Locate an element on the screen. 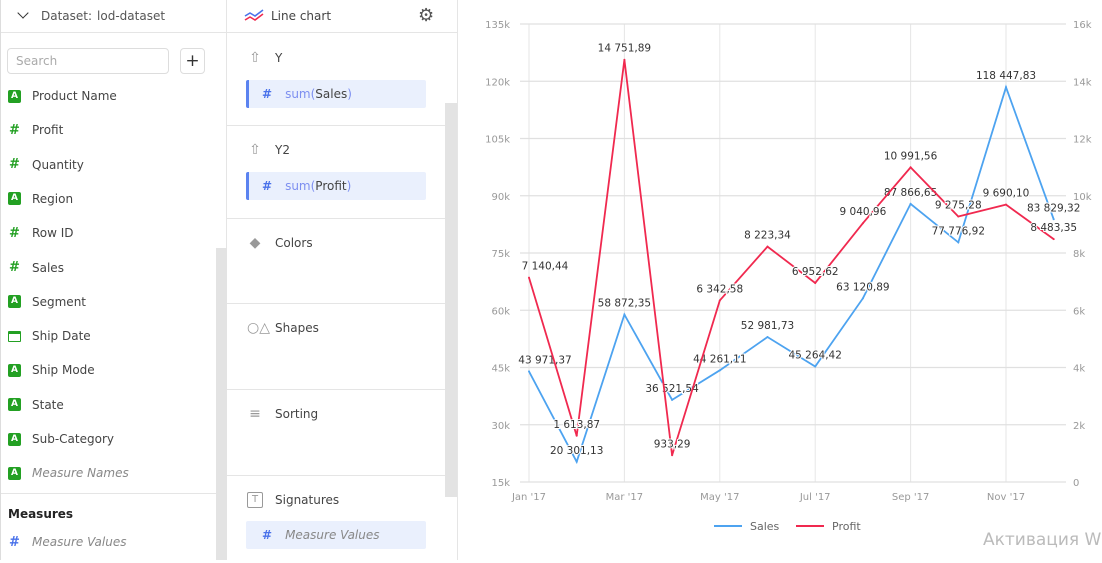 This screenshot has width=1102, height=563. field-pill-measure-values: # Measure Values is located at coordinates (336, 535).